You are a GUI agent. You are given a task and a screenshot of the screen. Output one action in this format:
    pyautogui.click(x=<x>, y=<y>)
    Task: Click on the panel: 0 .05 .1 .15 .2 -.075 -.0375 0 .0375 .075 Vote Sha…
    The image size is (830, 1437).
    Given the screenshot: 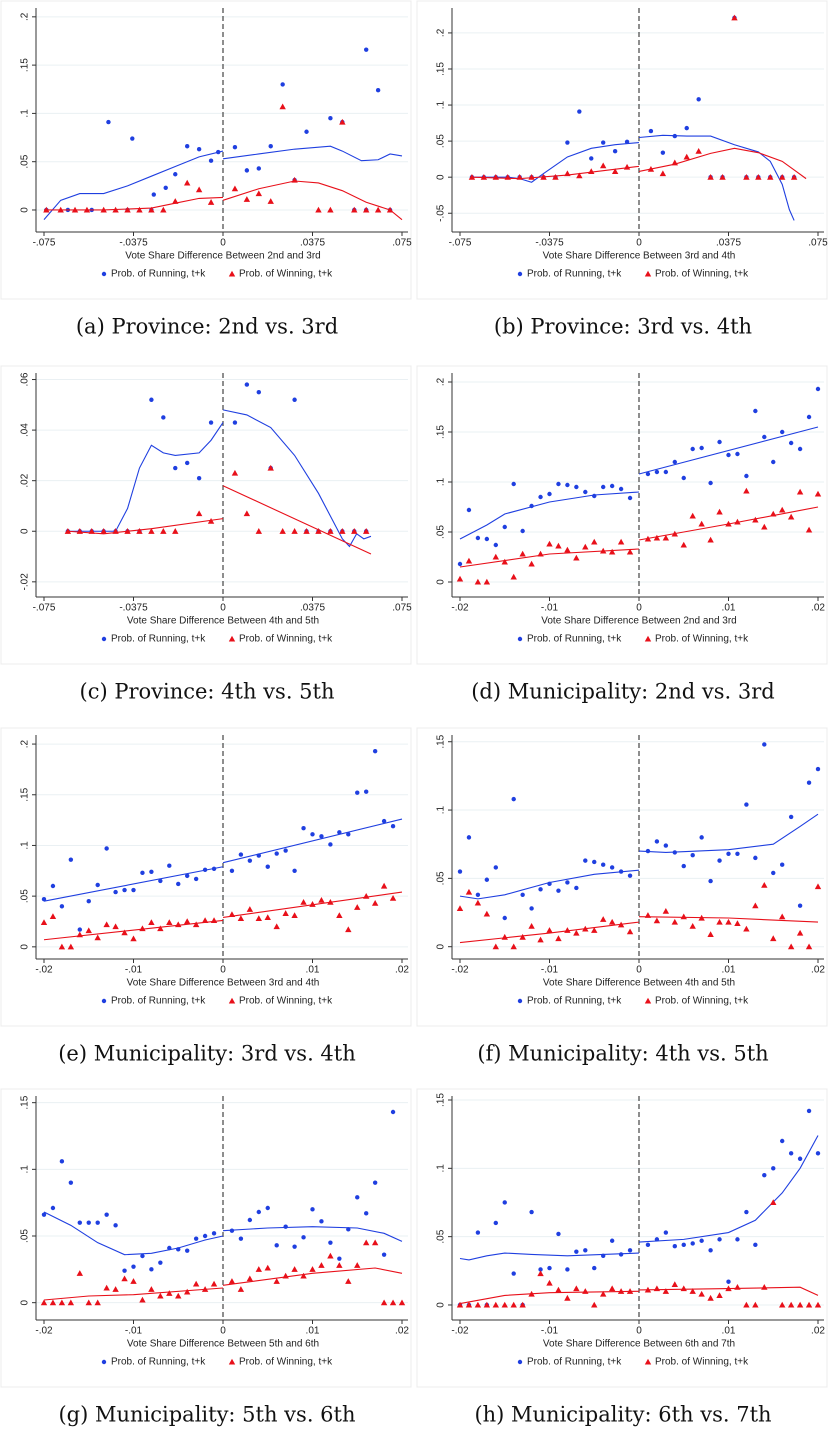 What is the action you would take?
    pyautogui.click(x=206, y=169)
    